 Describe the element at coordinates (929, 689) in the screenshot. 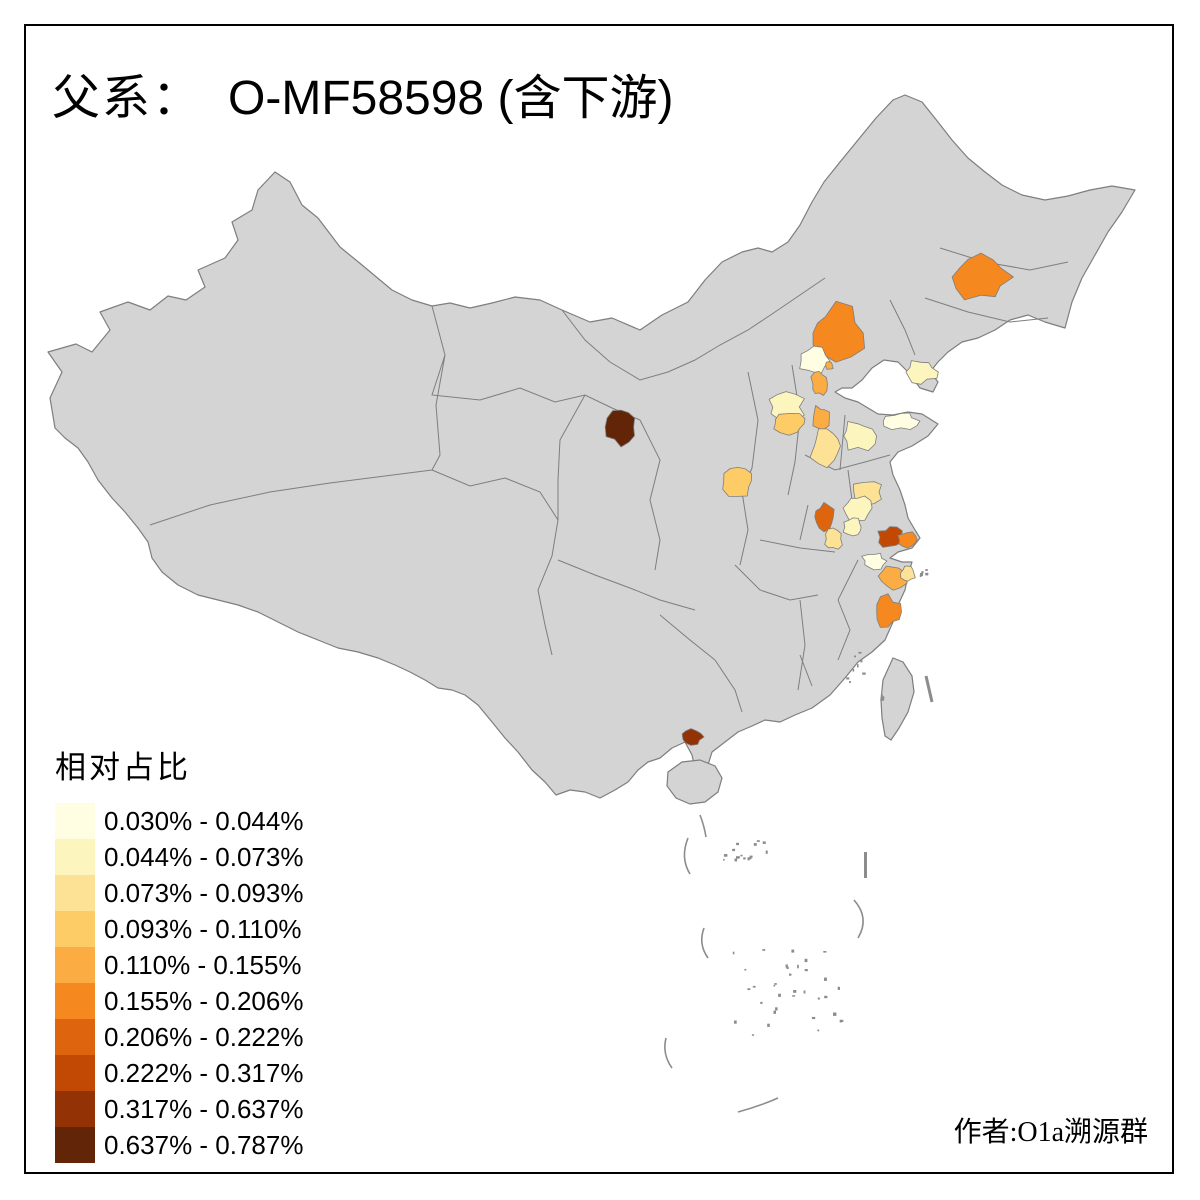

I see `island-chain` at that location.